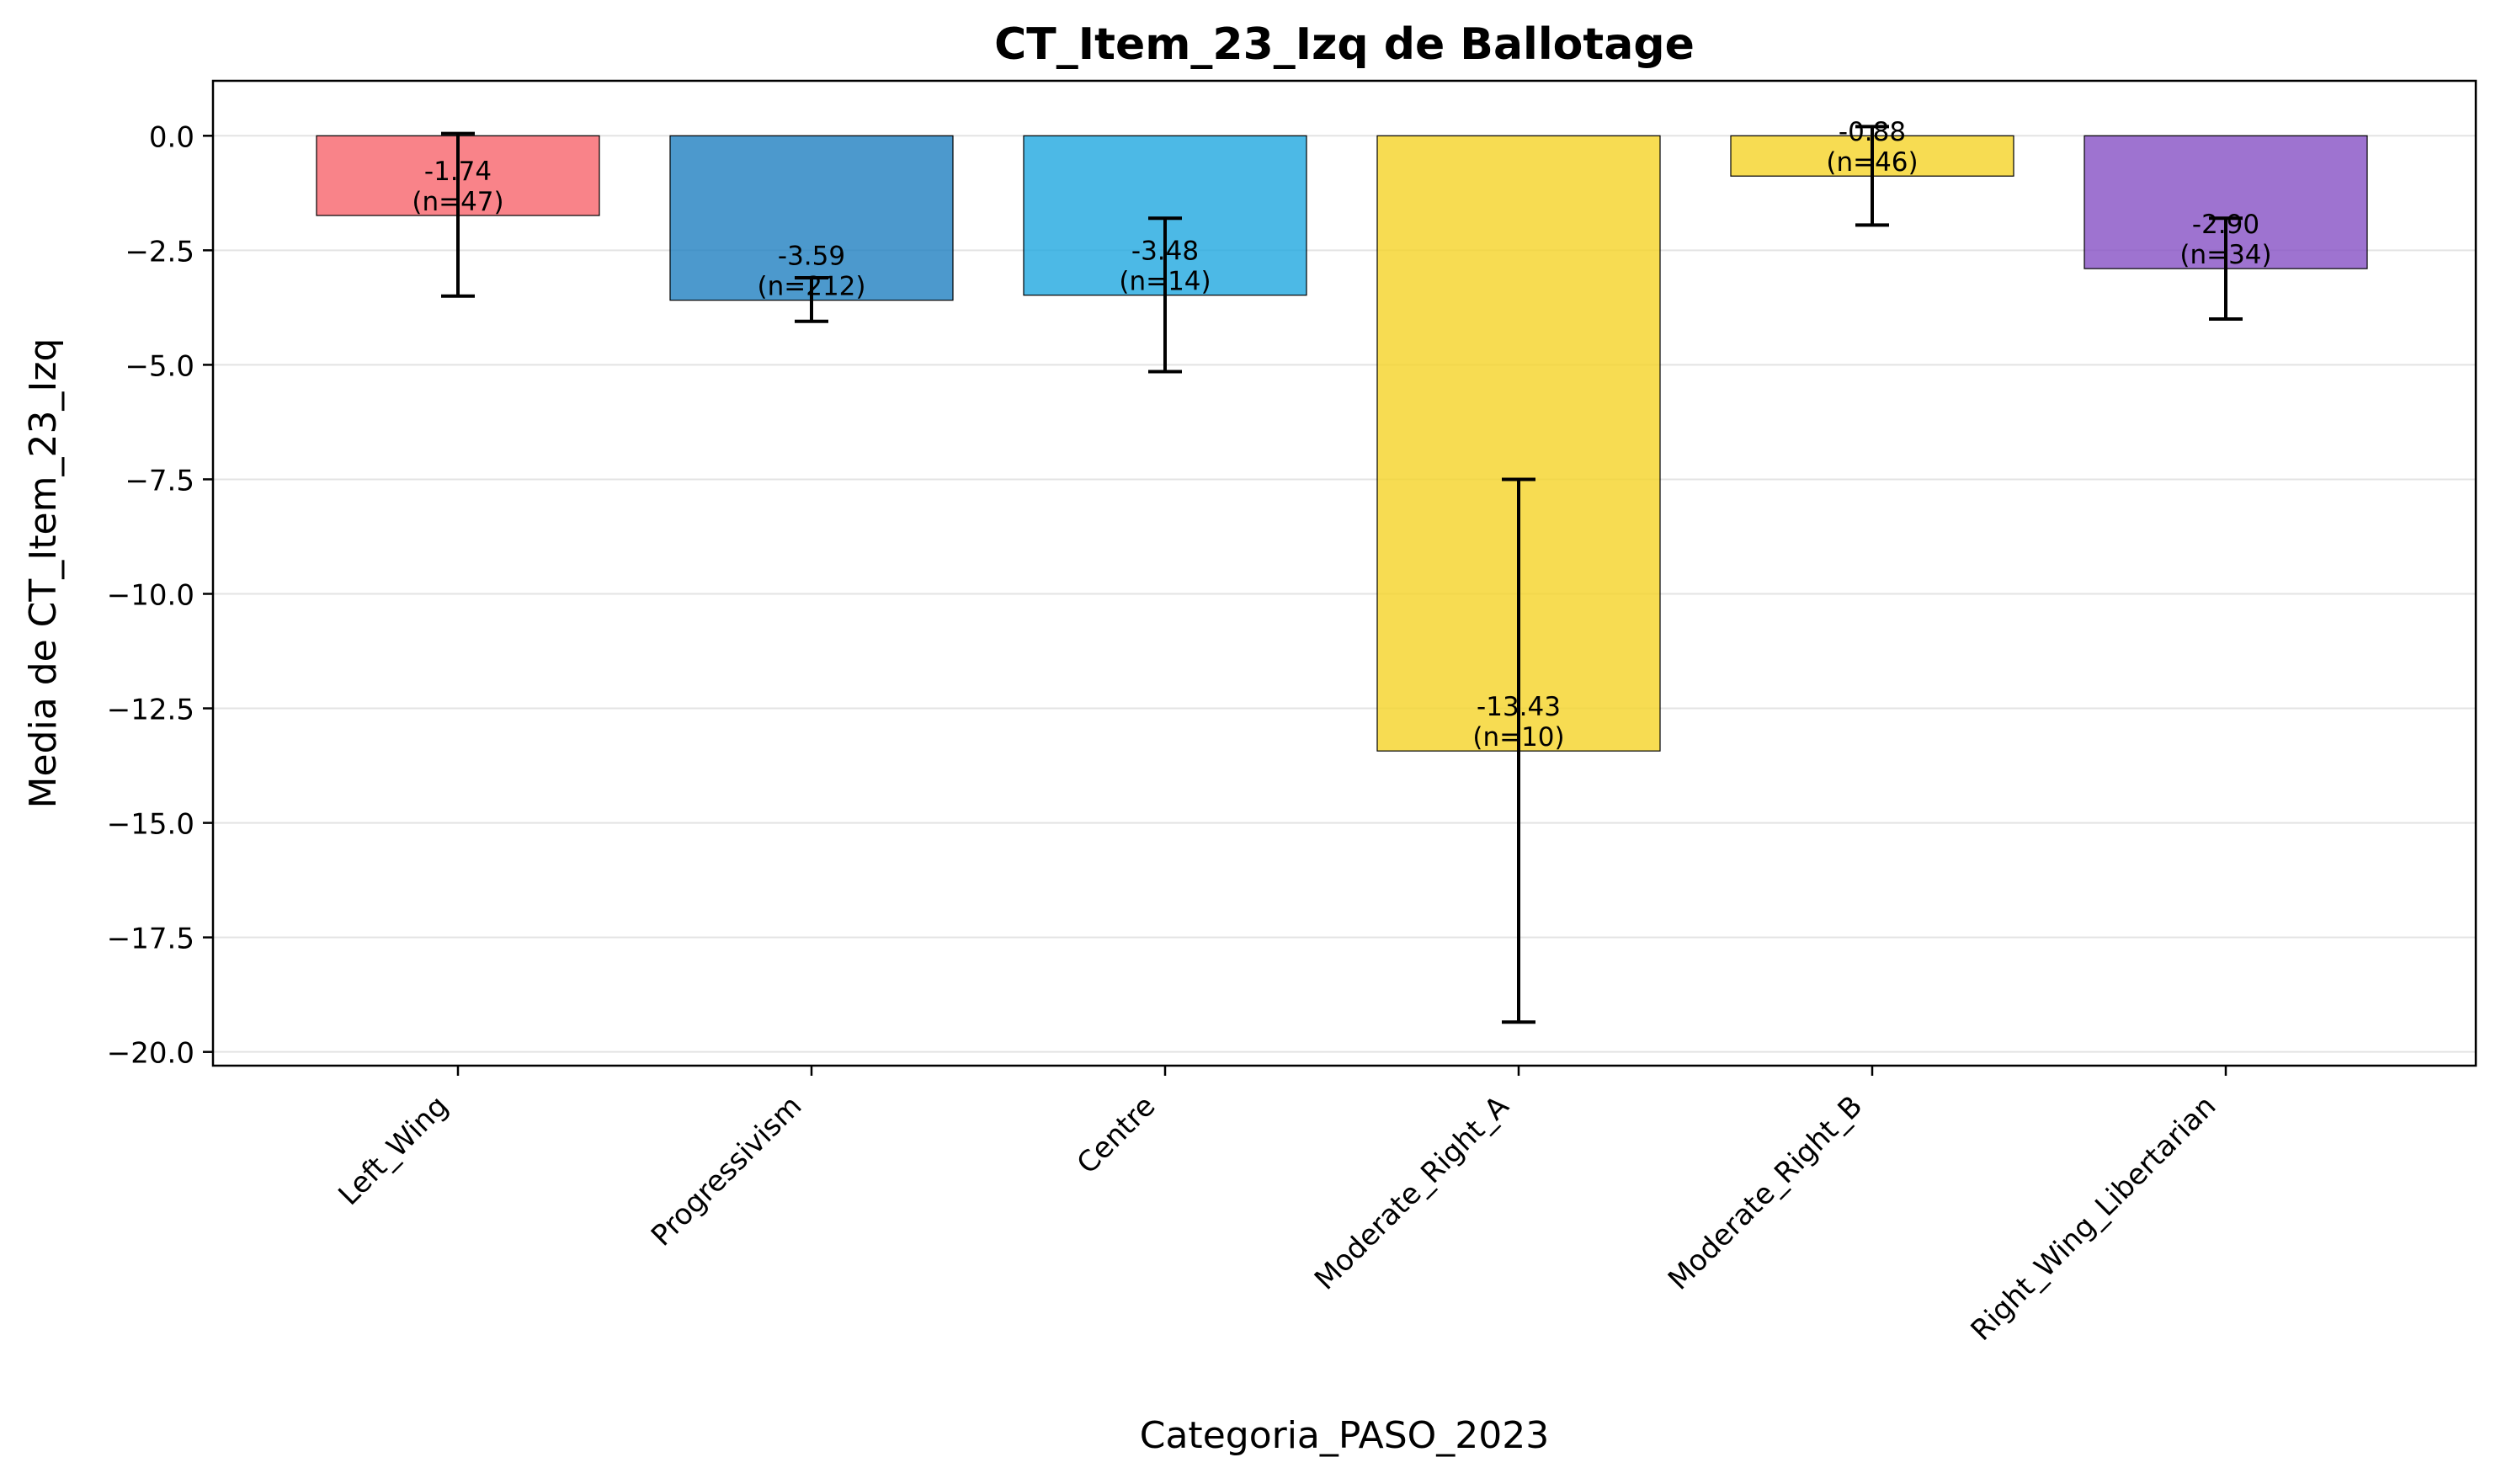 This screenshot has width=2496, height=1484. What do you see at coordinates (2225, 255) in the screenshot?
I see `bar-count-label: (n=34)` at bounding box center [2225, 255].